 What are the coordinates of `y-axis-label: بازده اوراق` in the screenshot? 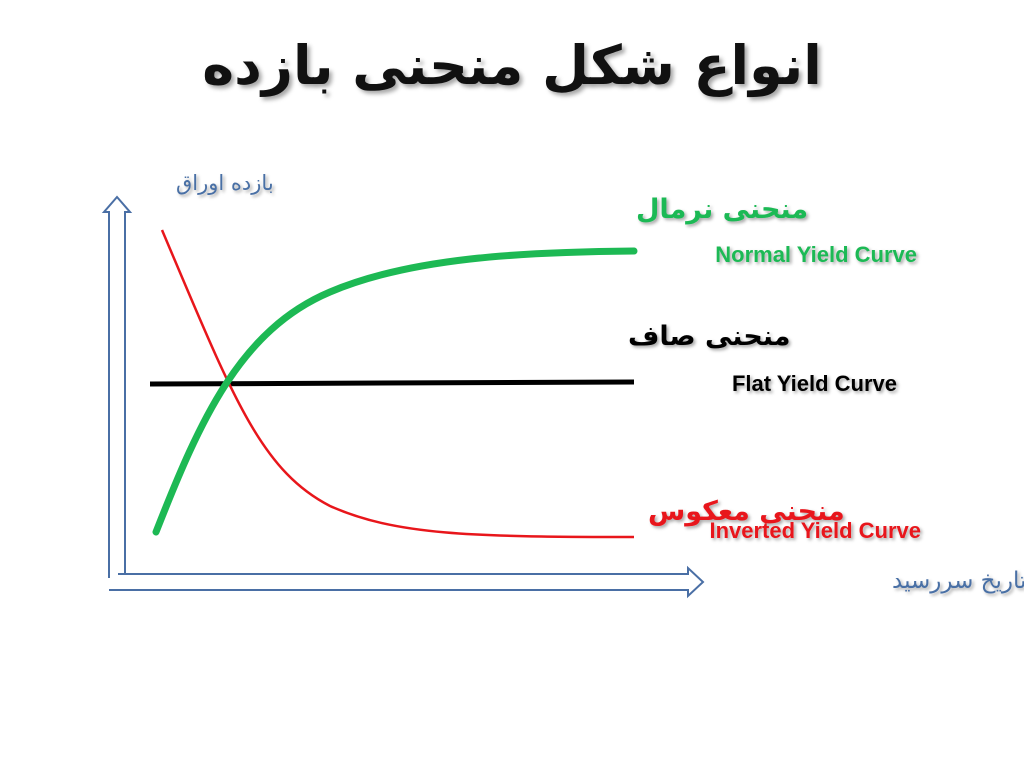 It's located at (225, 183).